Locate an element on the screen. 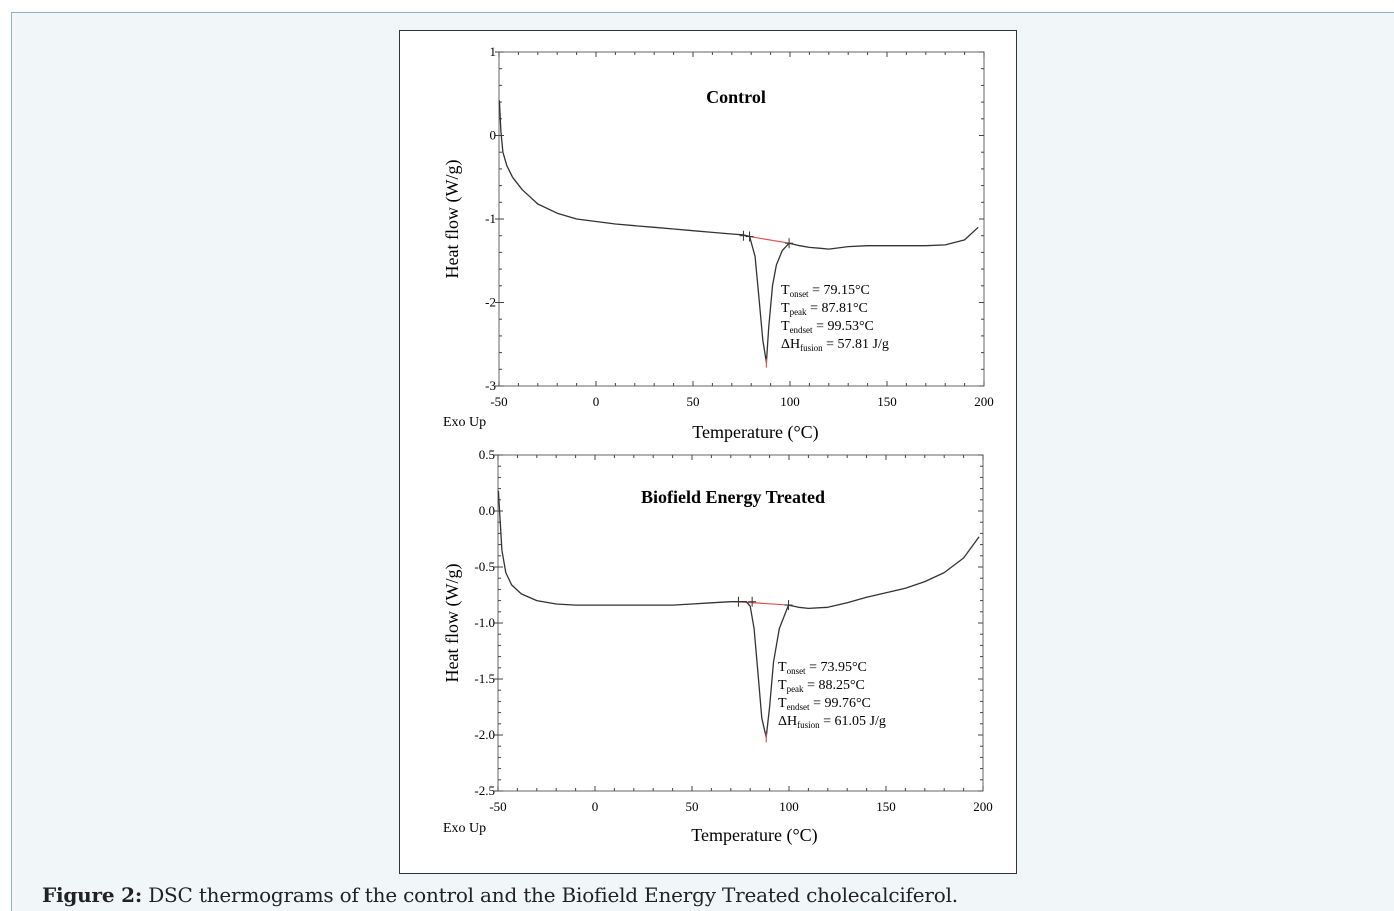 This screenshot has height=911, width=1394. annotation-peak: Tpeak = 88.25°C is located at coordinates (821, 686).